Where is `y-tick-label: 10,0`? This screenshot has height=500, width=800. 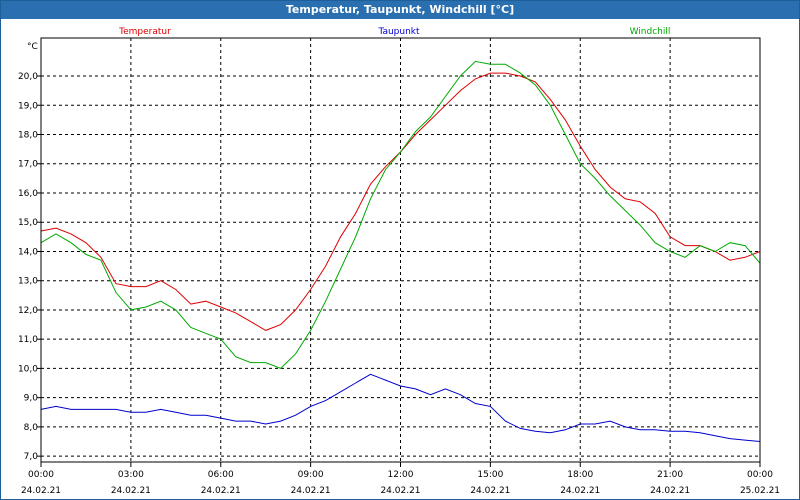 y-tick-label: 10,0 is located at coordinates (28, 369).